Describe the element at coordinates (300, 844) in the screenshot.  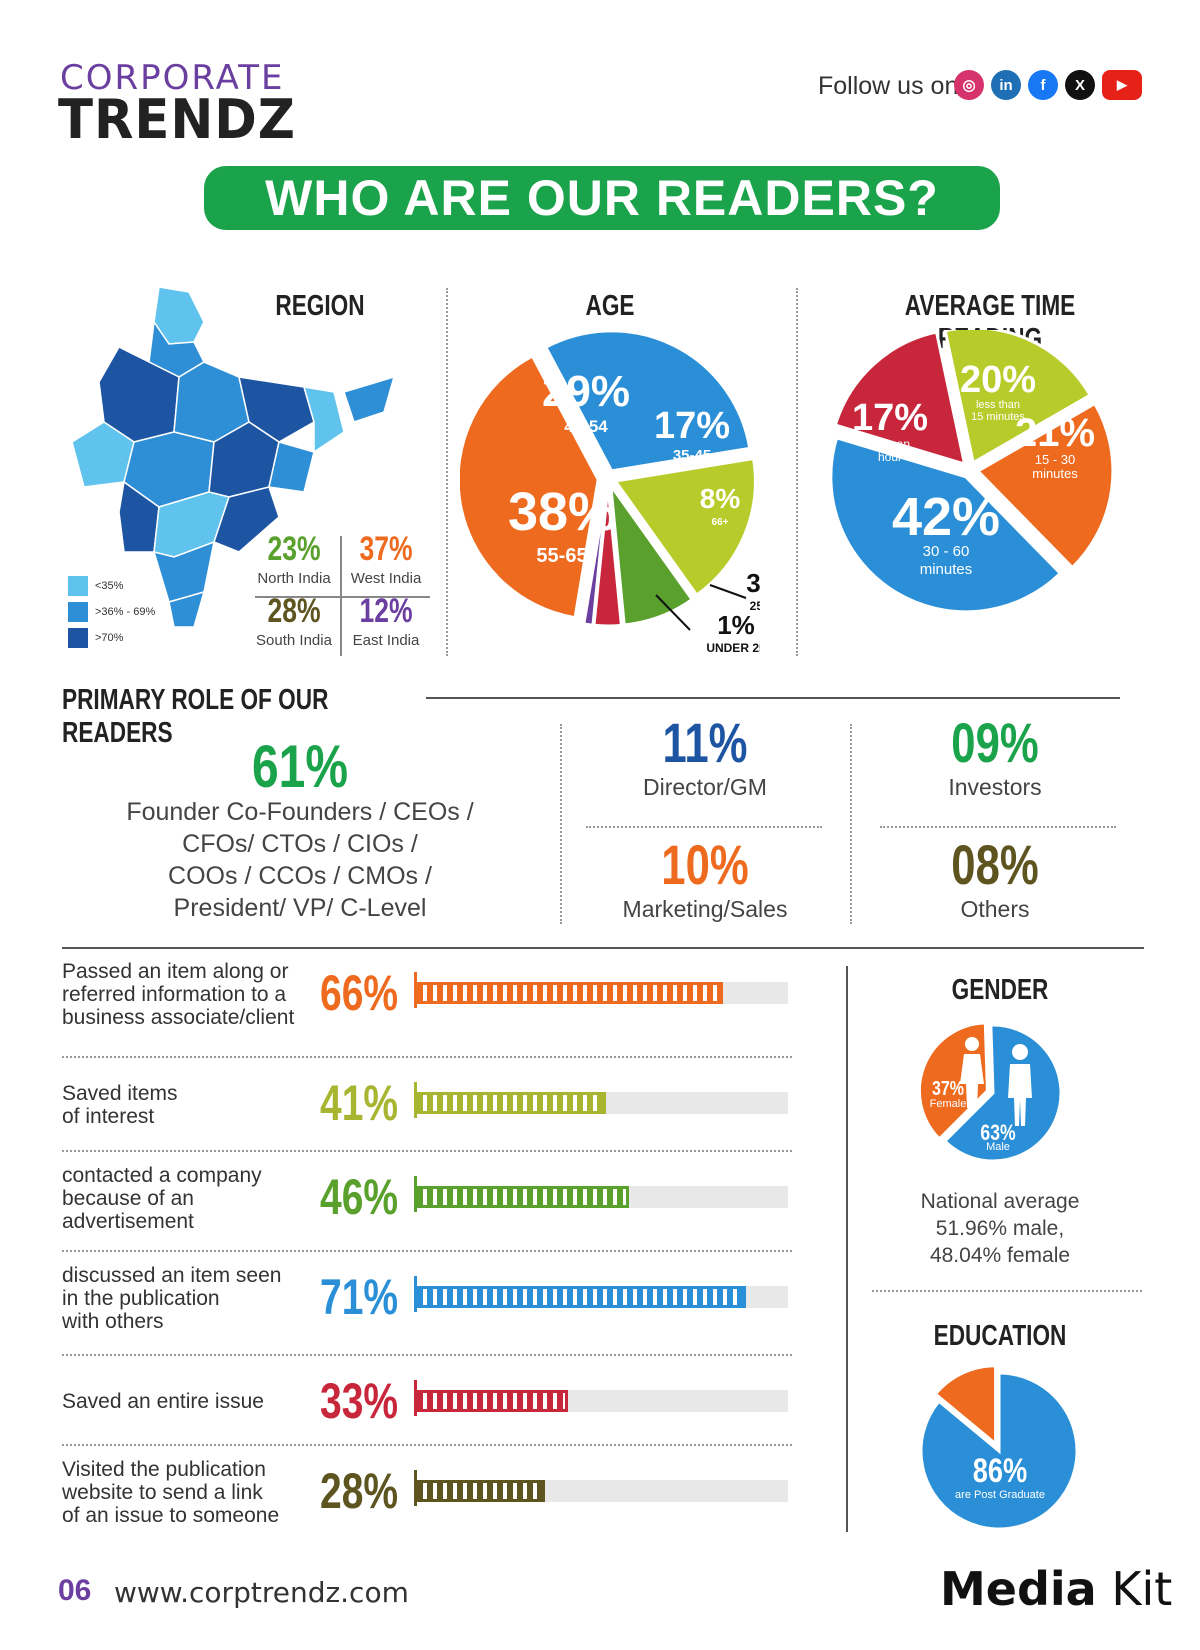
I see `roles-main-label-line: CFOs/ CTOs / CIOs /` at that location.